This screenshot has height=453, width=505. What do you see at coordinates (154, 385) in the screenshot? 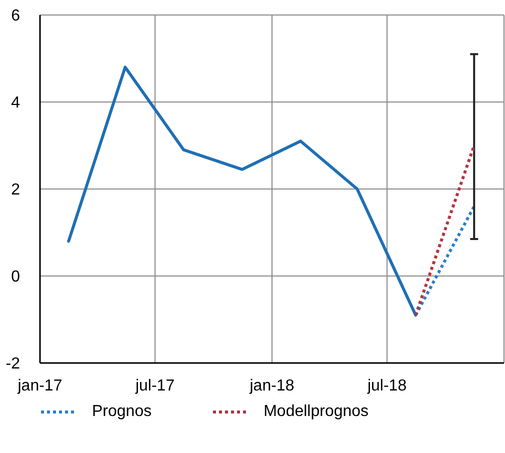
I see `x-tick-label: jul-17` at bounding box center [154, 385].